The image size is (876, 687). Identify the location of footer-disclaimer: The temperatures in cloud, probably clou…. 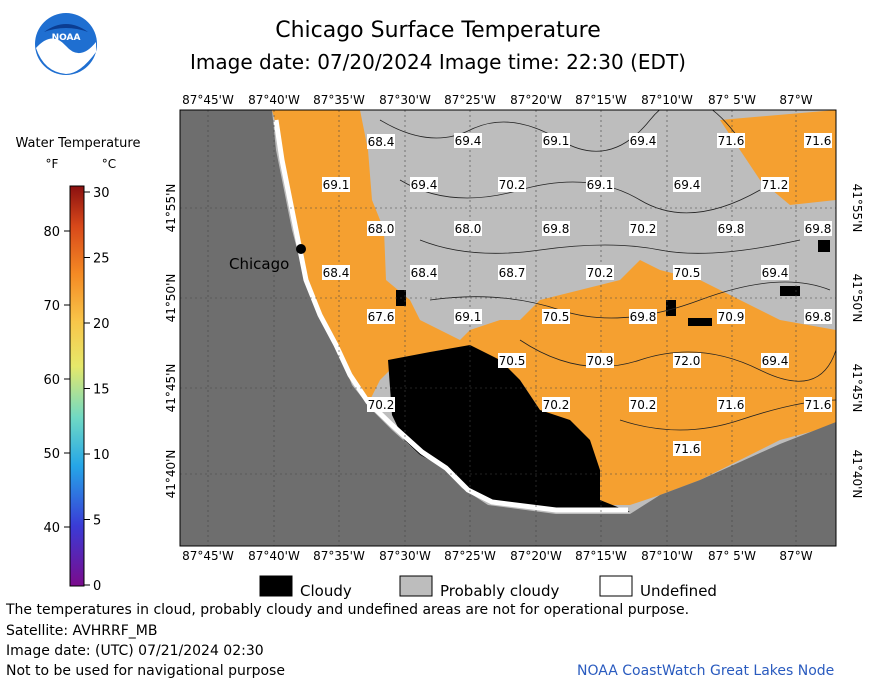
(348, 610).